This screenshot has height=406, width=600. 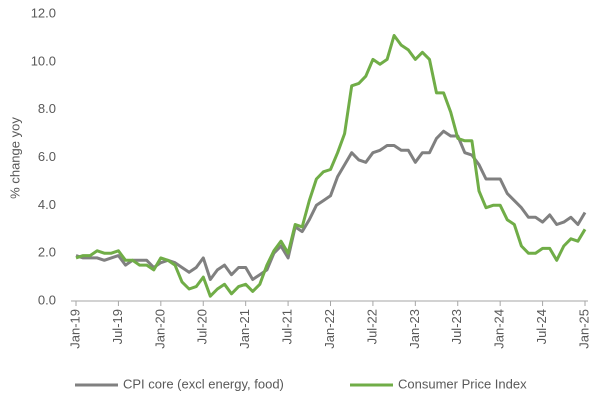 I want to click on x-tick-label: Jan-19, so click(x=74, y=329).